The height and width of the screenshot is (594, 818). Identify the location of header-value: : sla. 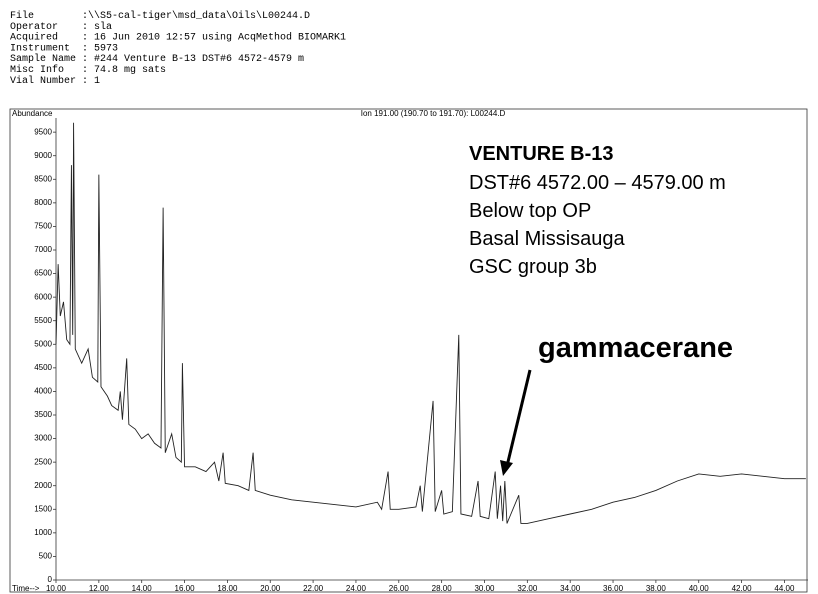
(97, 27).